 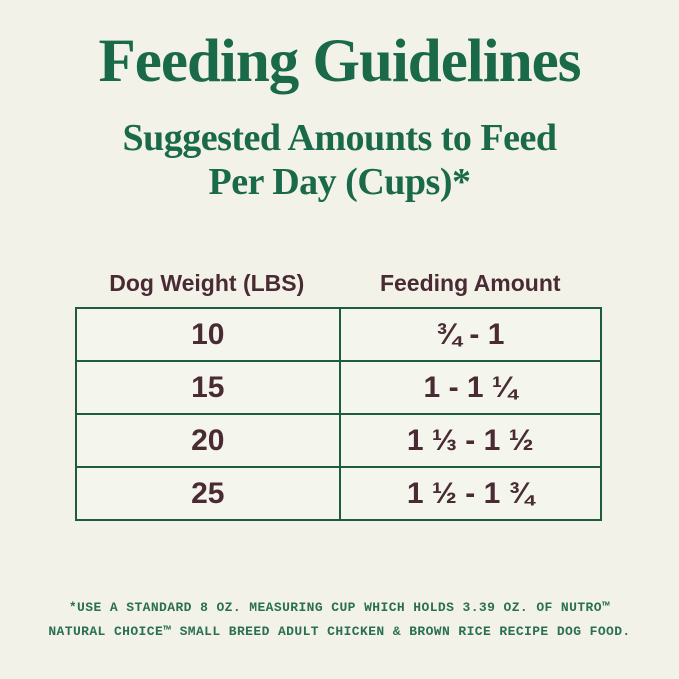 I want to click on amount-cell: ¾ - 1, so click(x=469, y=334).